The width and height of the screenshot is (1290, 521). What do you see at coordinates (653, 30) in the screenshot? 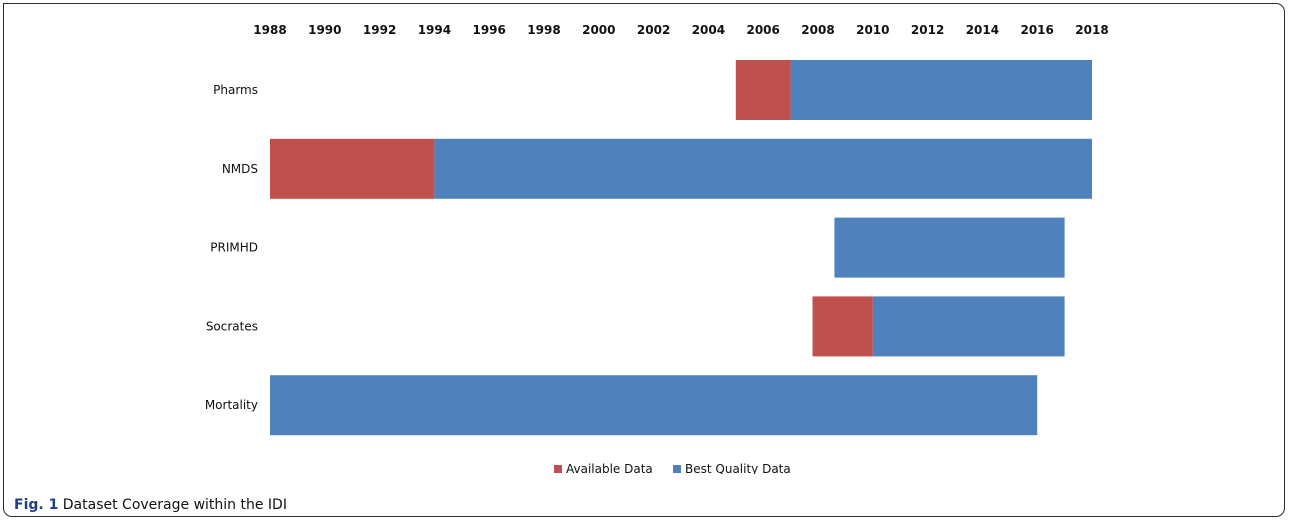
I see `x-tick-label: 2002` at bounding box center [653, 30].